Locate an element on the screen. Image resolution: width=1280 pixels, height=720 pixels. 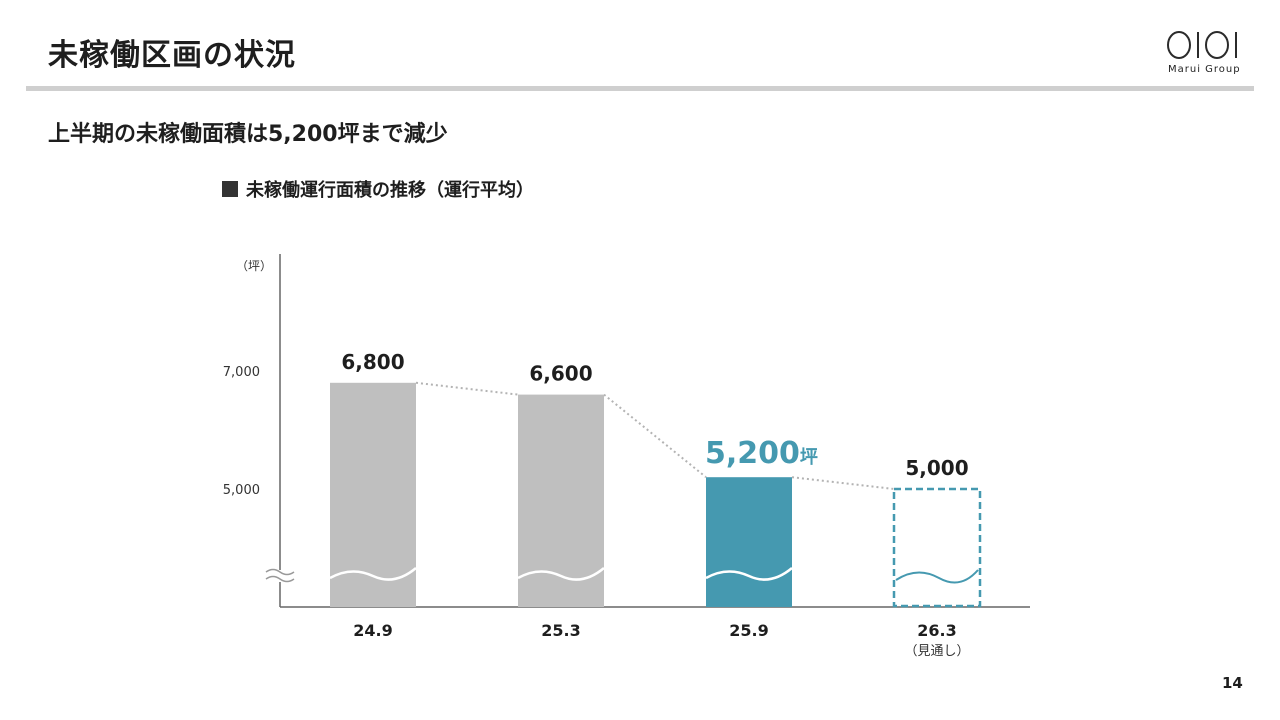
data-label-highlight: 5,200坪 is located at coordinates (761, 453).